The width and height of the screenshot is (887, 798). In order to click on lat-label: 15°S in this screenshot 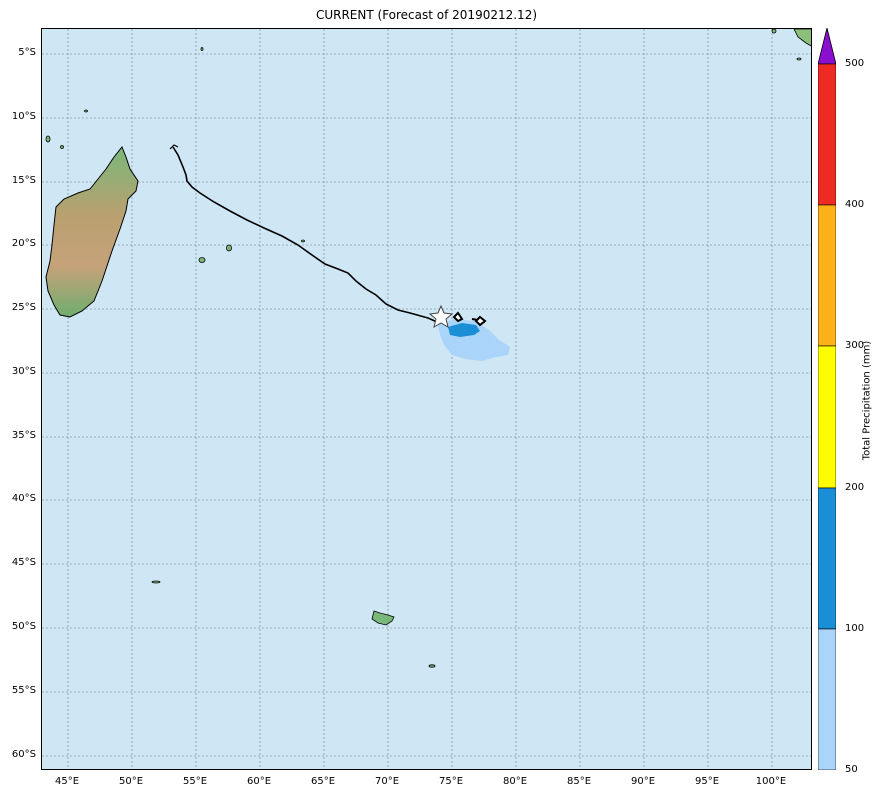, I will do `click(23, 180)`.